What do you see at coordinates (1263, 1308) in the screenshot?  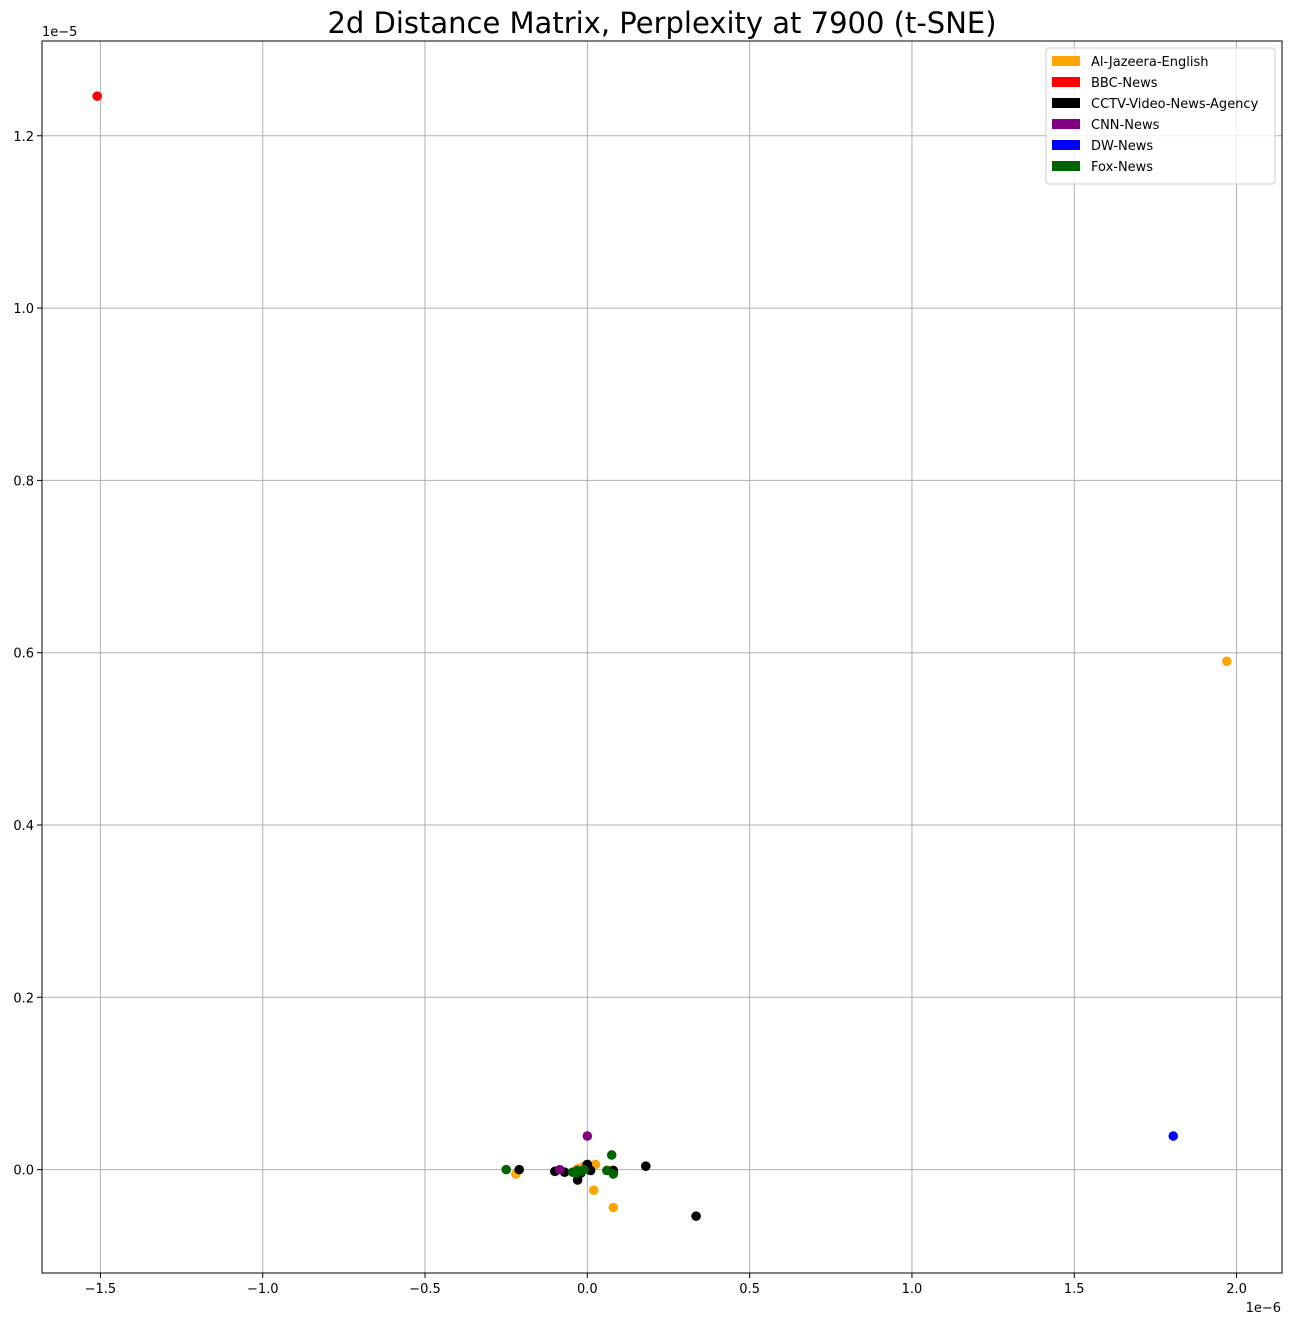 I see `x-axis-offset-label: 1e−6` at bounding box center [1263, 1308].